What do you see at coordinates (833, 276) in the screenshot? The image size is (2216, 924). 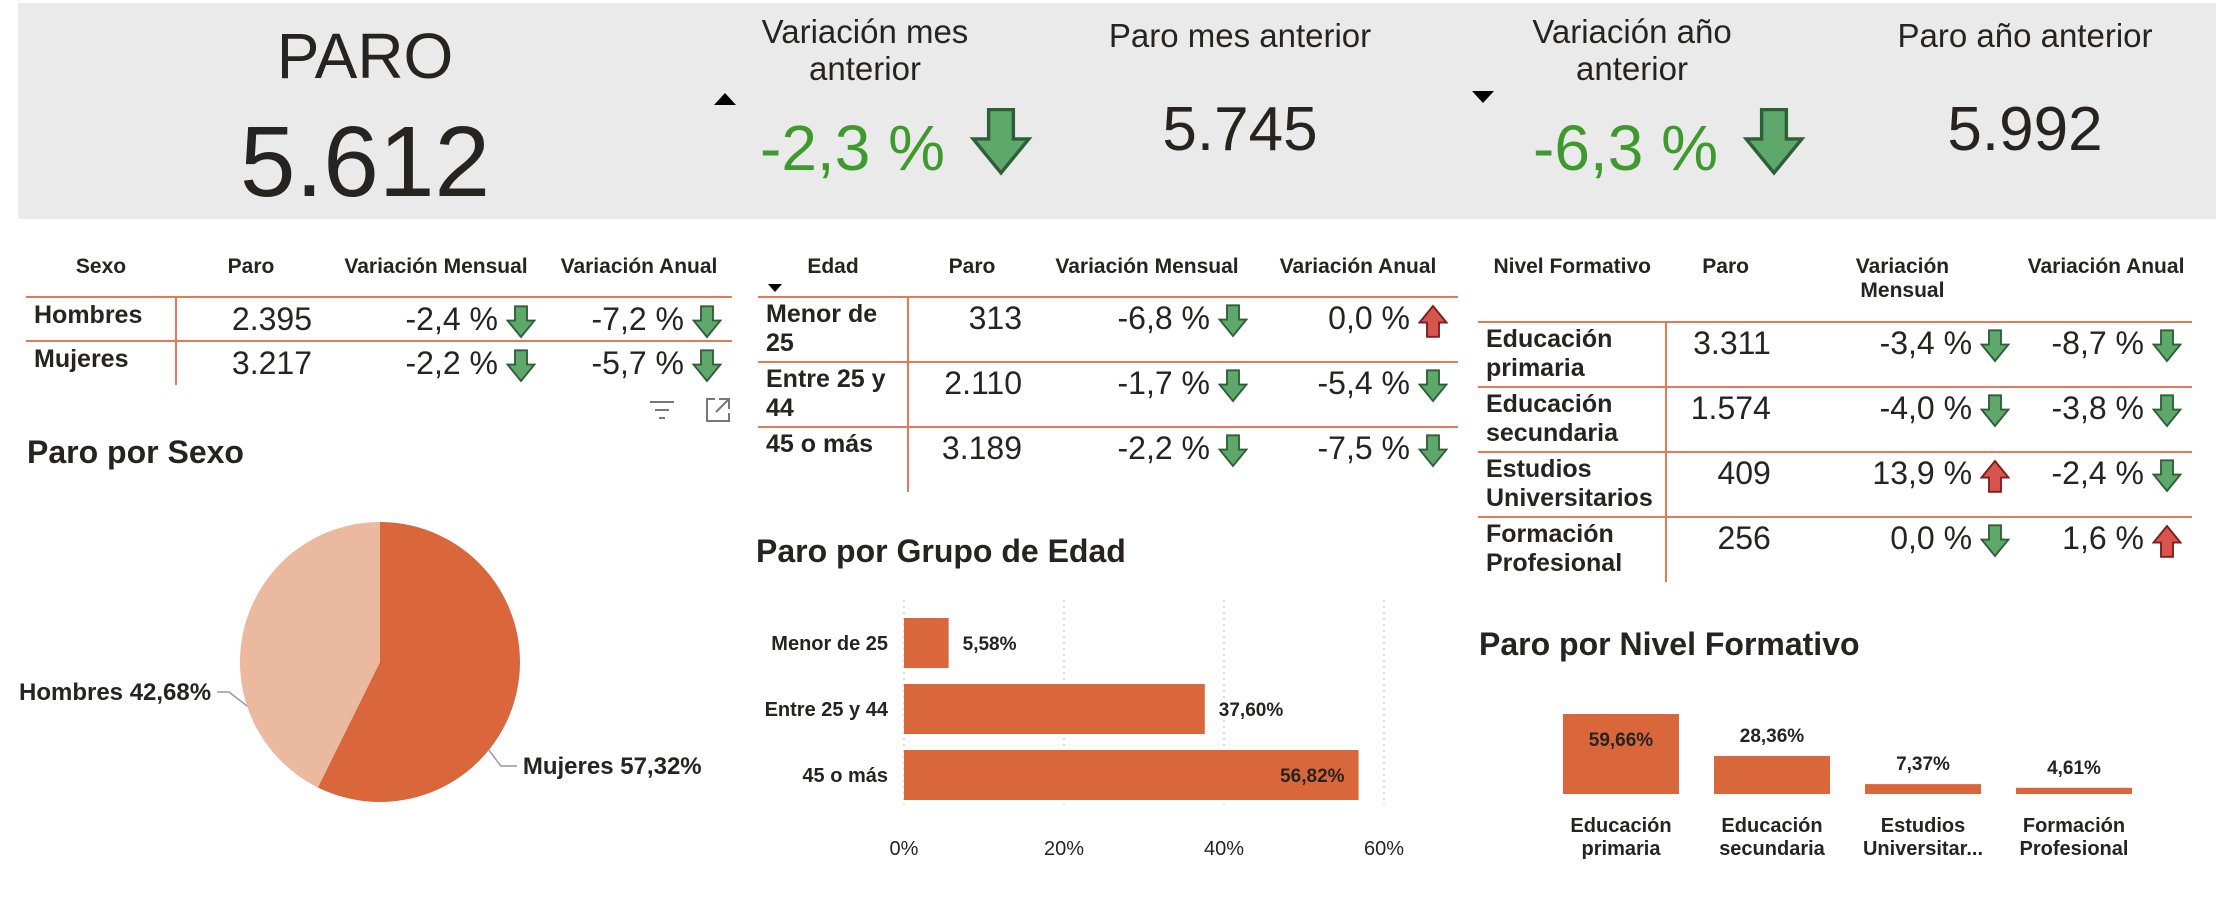 I see `col-header-edad: Edad` at bounding box center [833, 276].